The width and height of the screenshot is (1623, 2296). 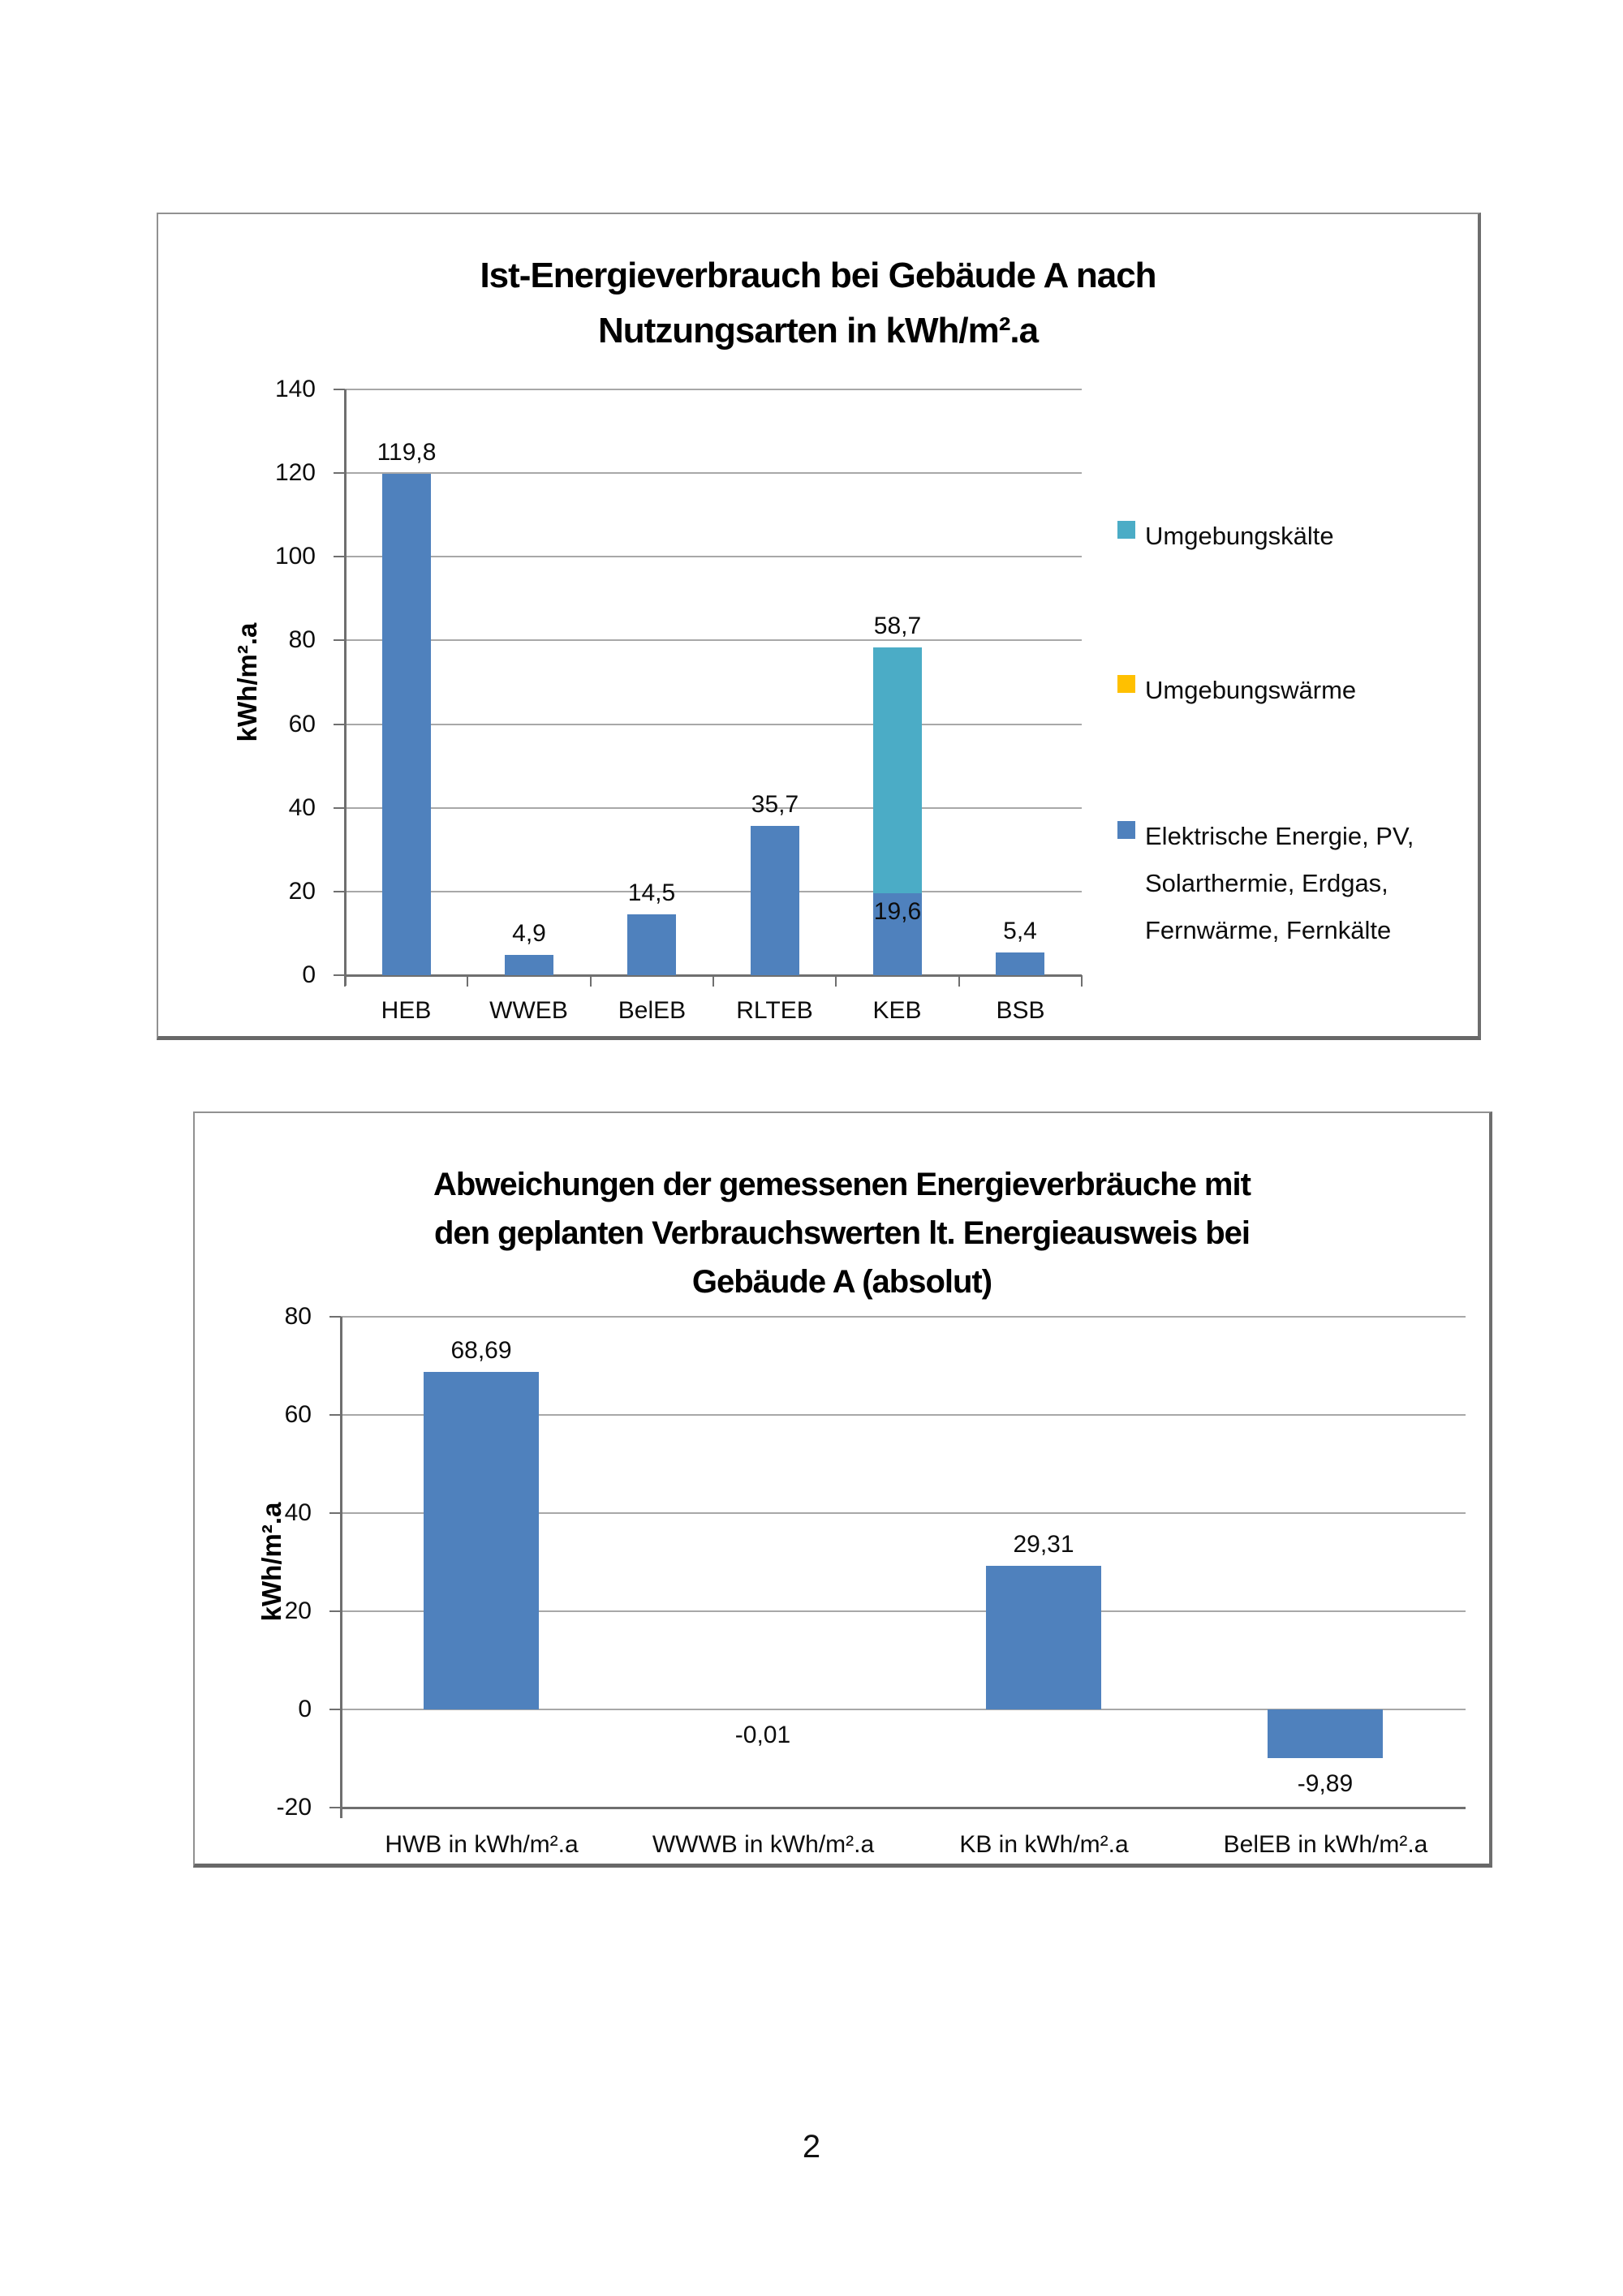 I want to click on x-category-label: BSB, so click(x=1020, y=1010).